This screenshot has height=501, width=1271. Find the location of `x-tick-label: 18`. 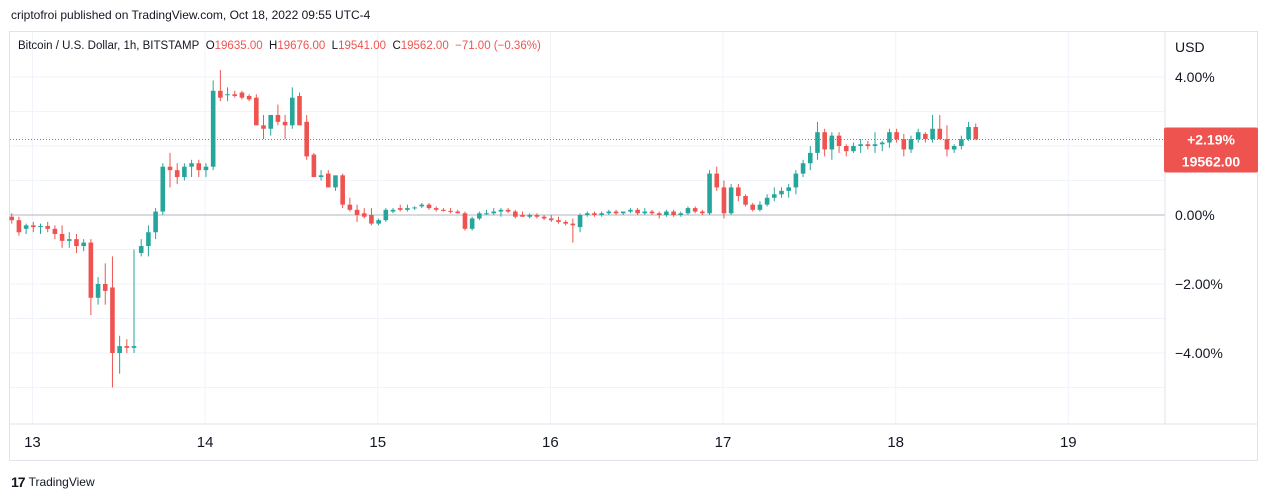

x-tick-label: 18 is located at coordinates (895, 442).